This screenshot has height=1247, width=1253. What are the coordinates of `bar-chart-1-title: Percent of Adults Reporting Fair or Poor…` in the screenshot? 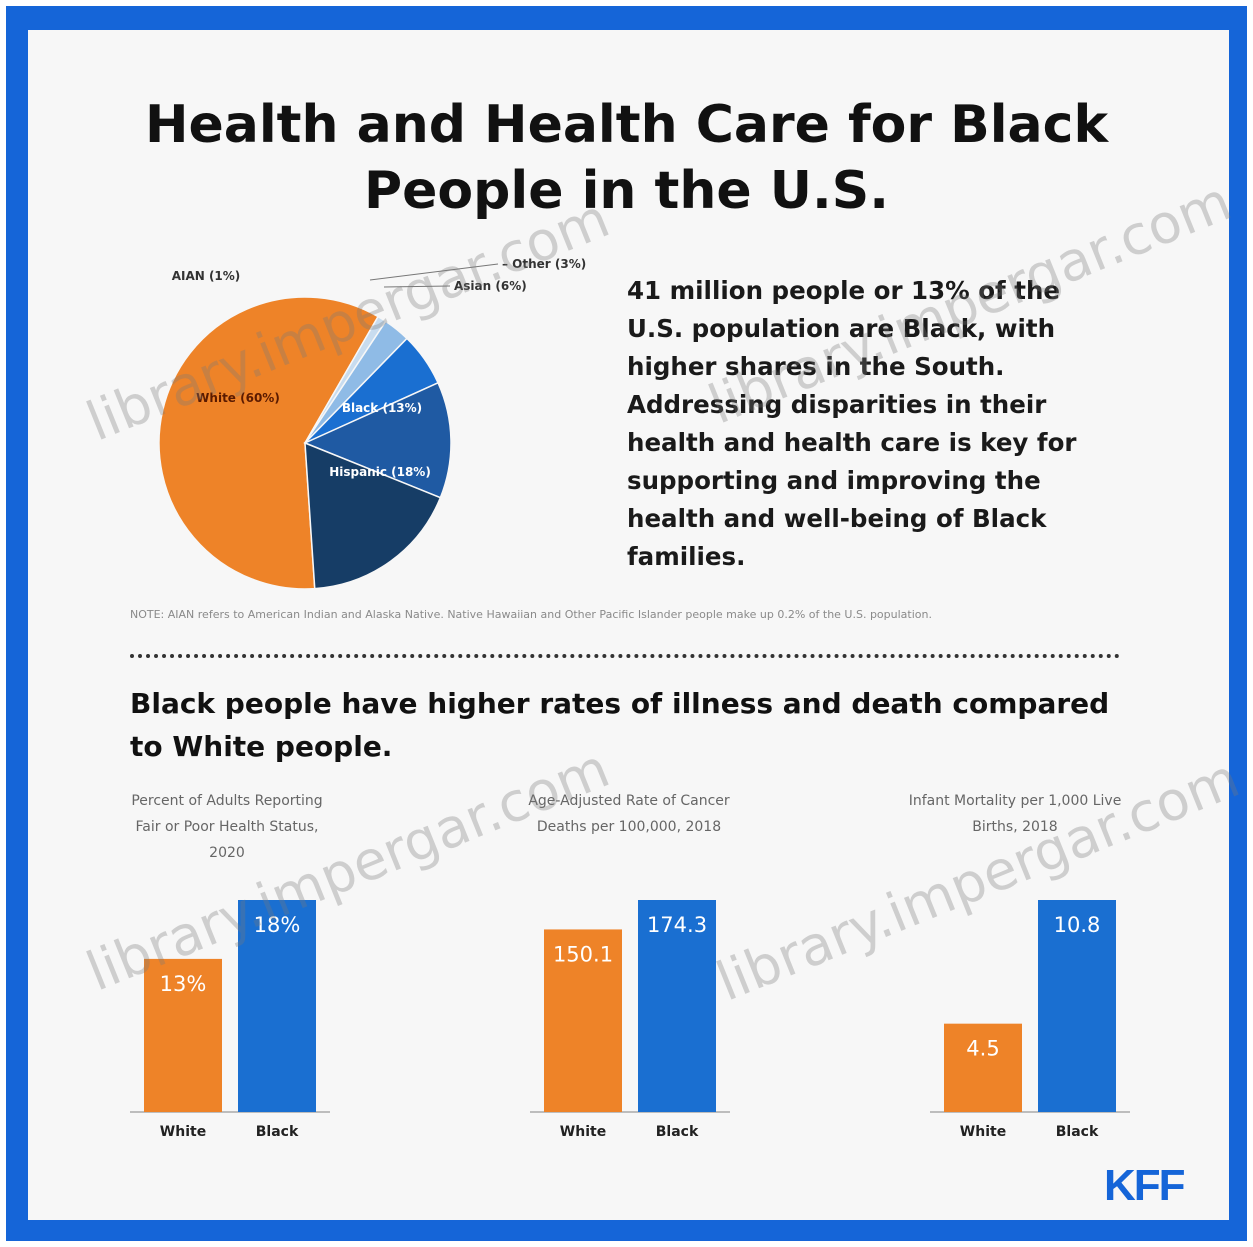 It's located at (227, 827).